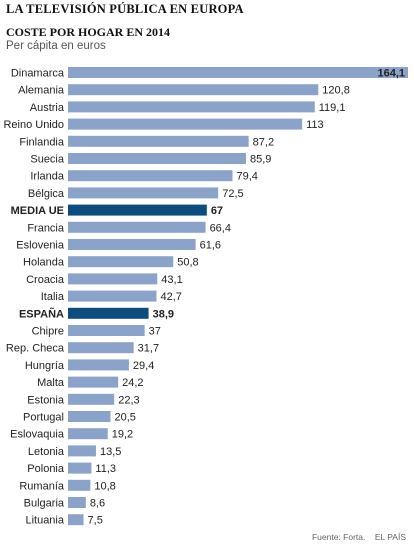  What do you see at coordinates (46, 194) in the screenshot?
I see `category-label-belgica: Bélgica` at bounding box center [46, 194].